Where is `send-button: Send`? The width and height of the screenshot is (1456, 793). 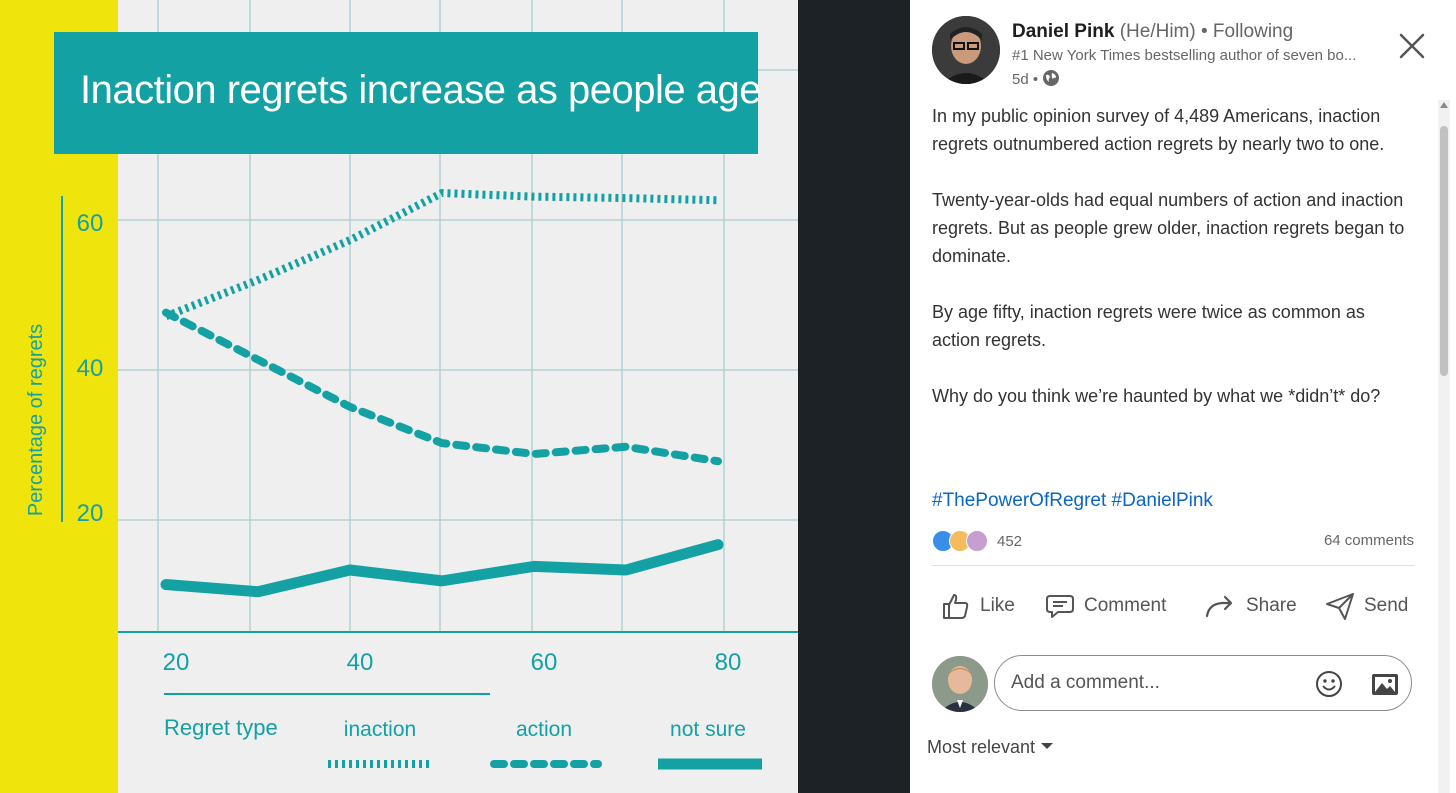
send-button: Send is located at coordinates (1366, 606).